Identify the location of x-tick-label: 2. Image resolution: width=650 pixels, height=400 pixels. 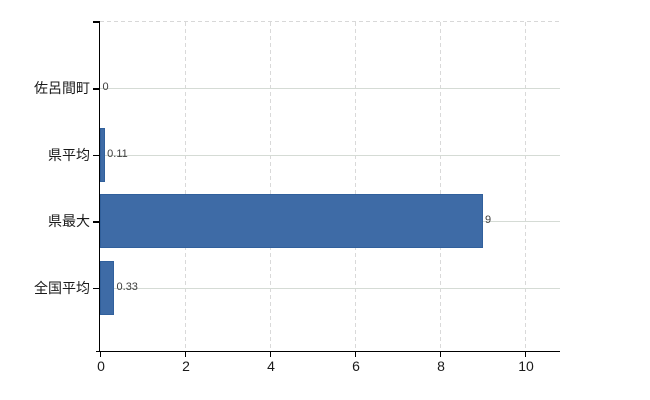
(186, 366).